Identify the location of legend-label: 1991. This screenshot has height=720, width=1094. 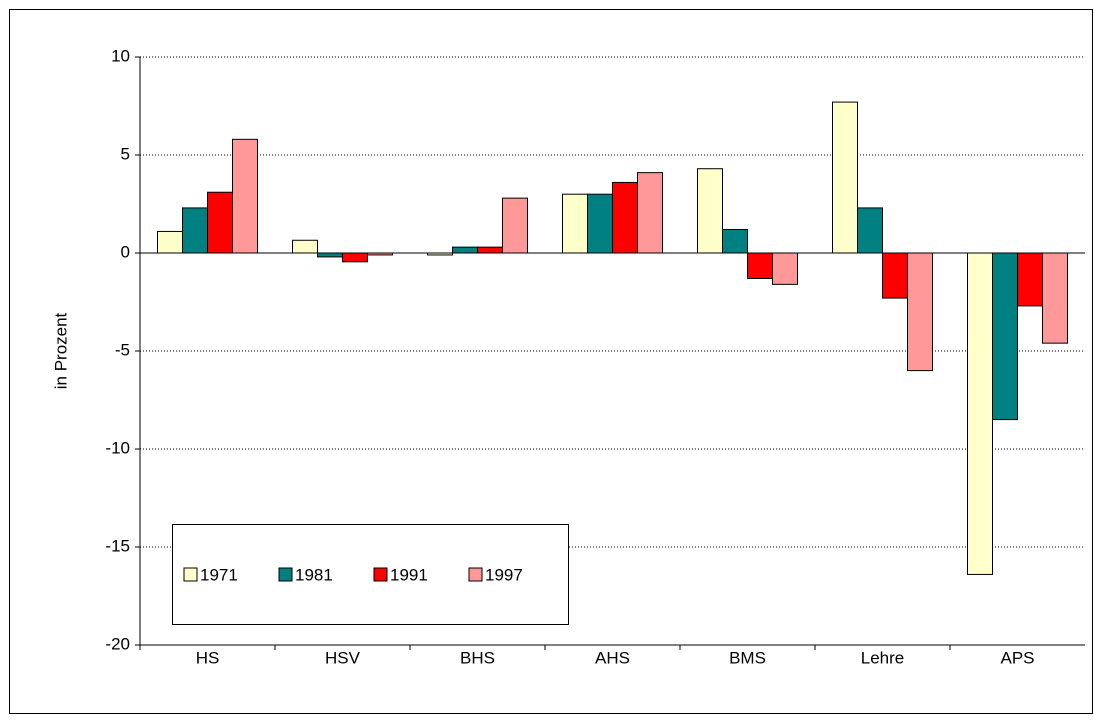
(409, 574).